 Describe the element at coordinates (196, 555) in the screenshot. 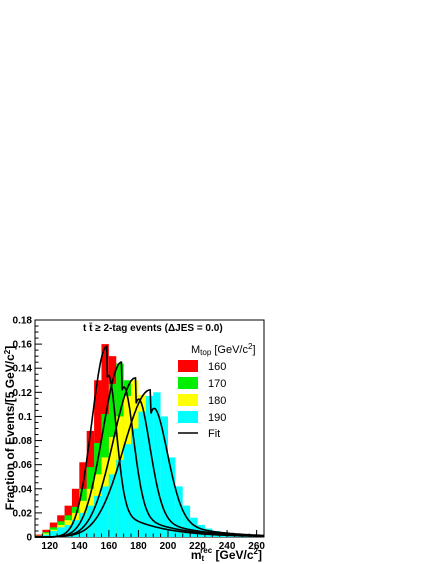

I see `x-axis-title-main: m` at that location.